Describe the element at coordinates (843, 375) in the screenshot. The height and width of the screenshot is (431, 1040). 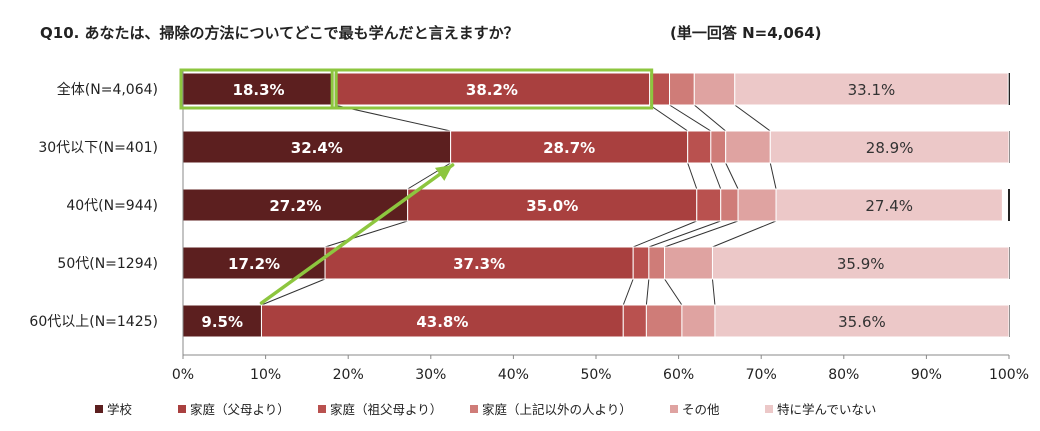
I see `x-tick-label: 80%` at that location.